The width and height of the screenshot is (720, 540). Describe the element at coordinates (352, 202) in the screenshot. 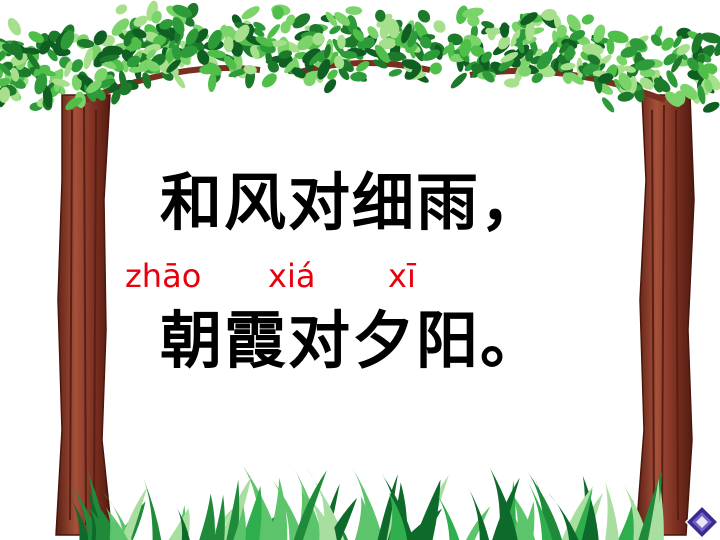

I see `poem-line-1: 和风对细雨，` at that location.